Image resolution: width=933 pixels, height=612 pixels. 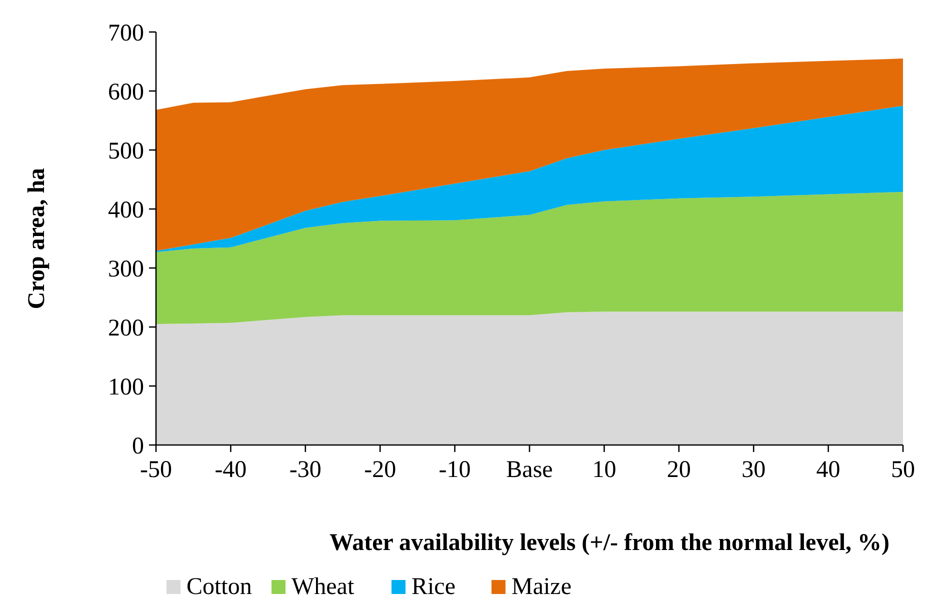 What do you see at coordinates (156, 470) in the screenshot?
I see `x-tick-label: -50` at bounding box center [156, 470].